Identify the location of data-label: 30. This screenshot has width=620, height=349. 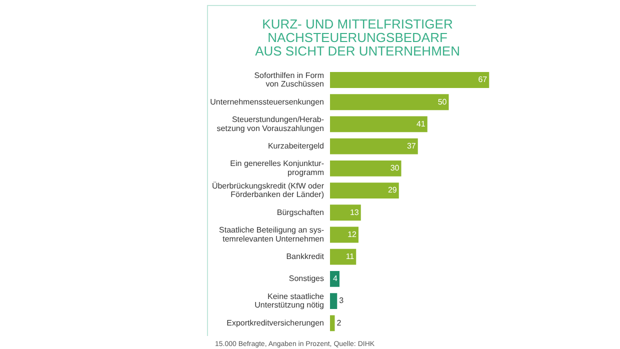
(395, 168).